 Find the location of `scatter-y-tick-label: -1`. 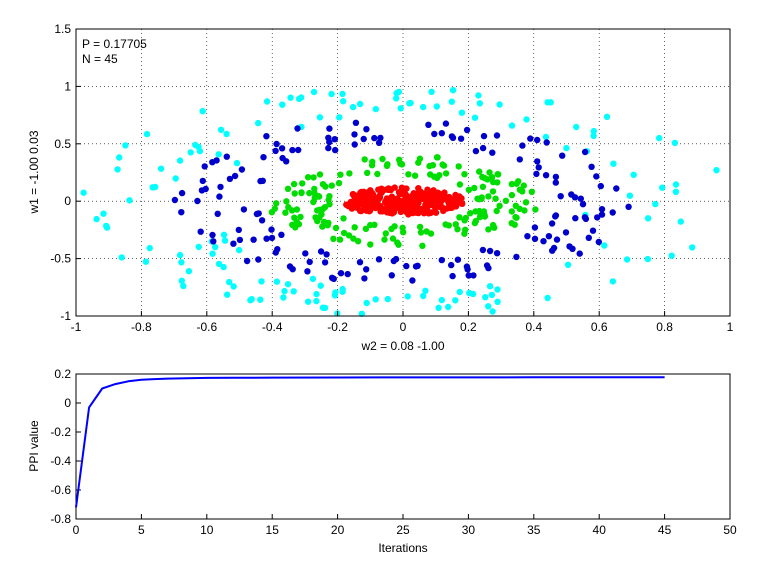

scatter-y-tick-label: -1 is located at coordinates (65, 316).